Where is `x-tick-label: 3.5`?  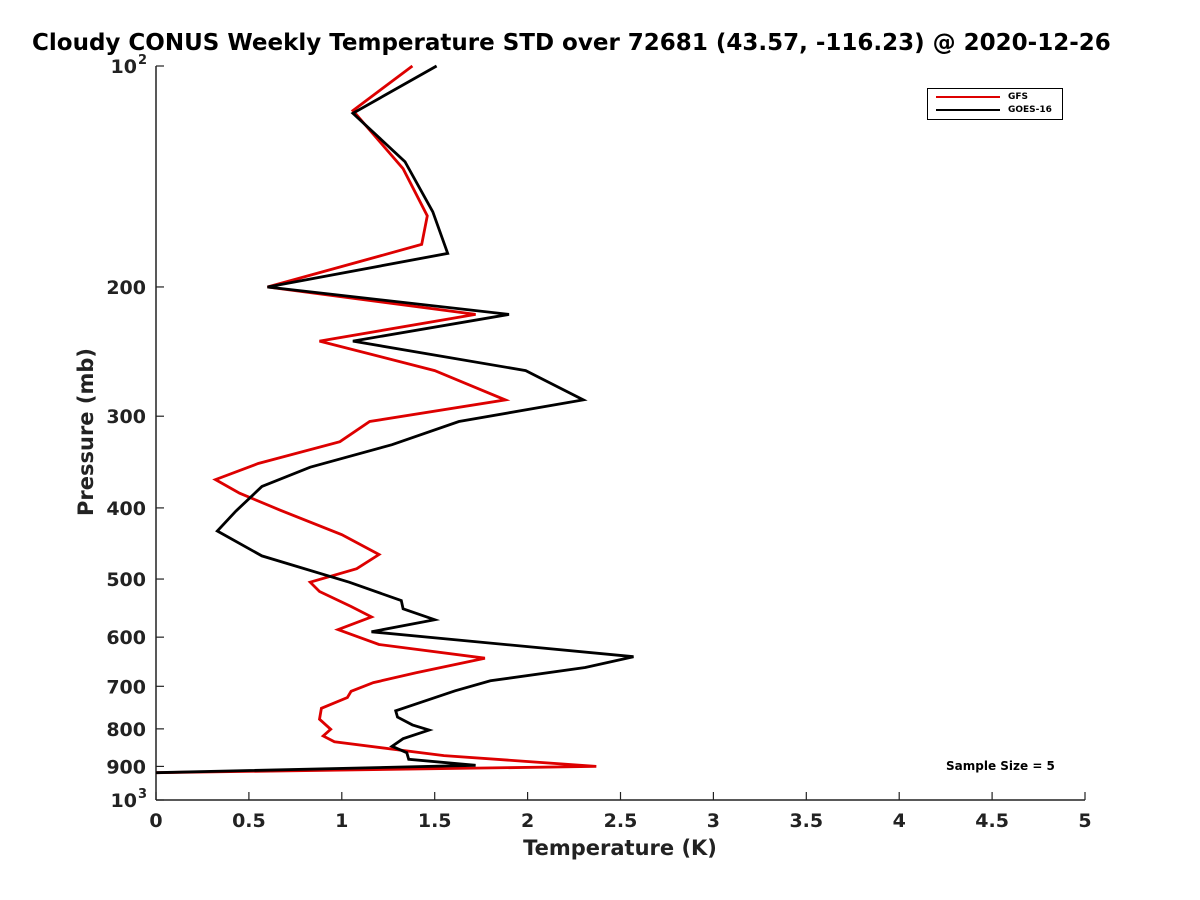 x-tick-label: 3.5 is located at coordinates (806, 821).